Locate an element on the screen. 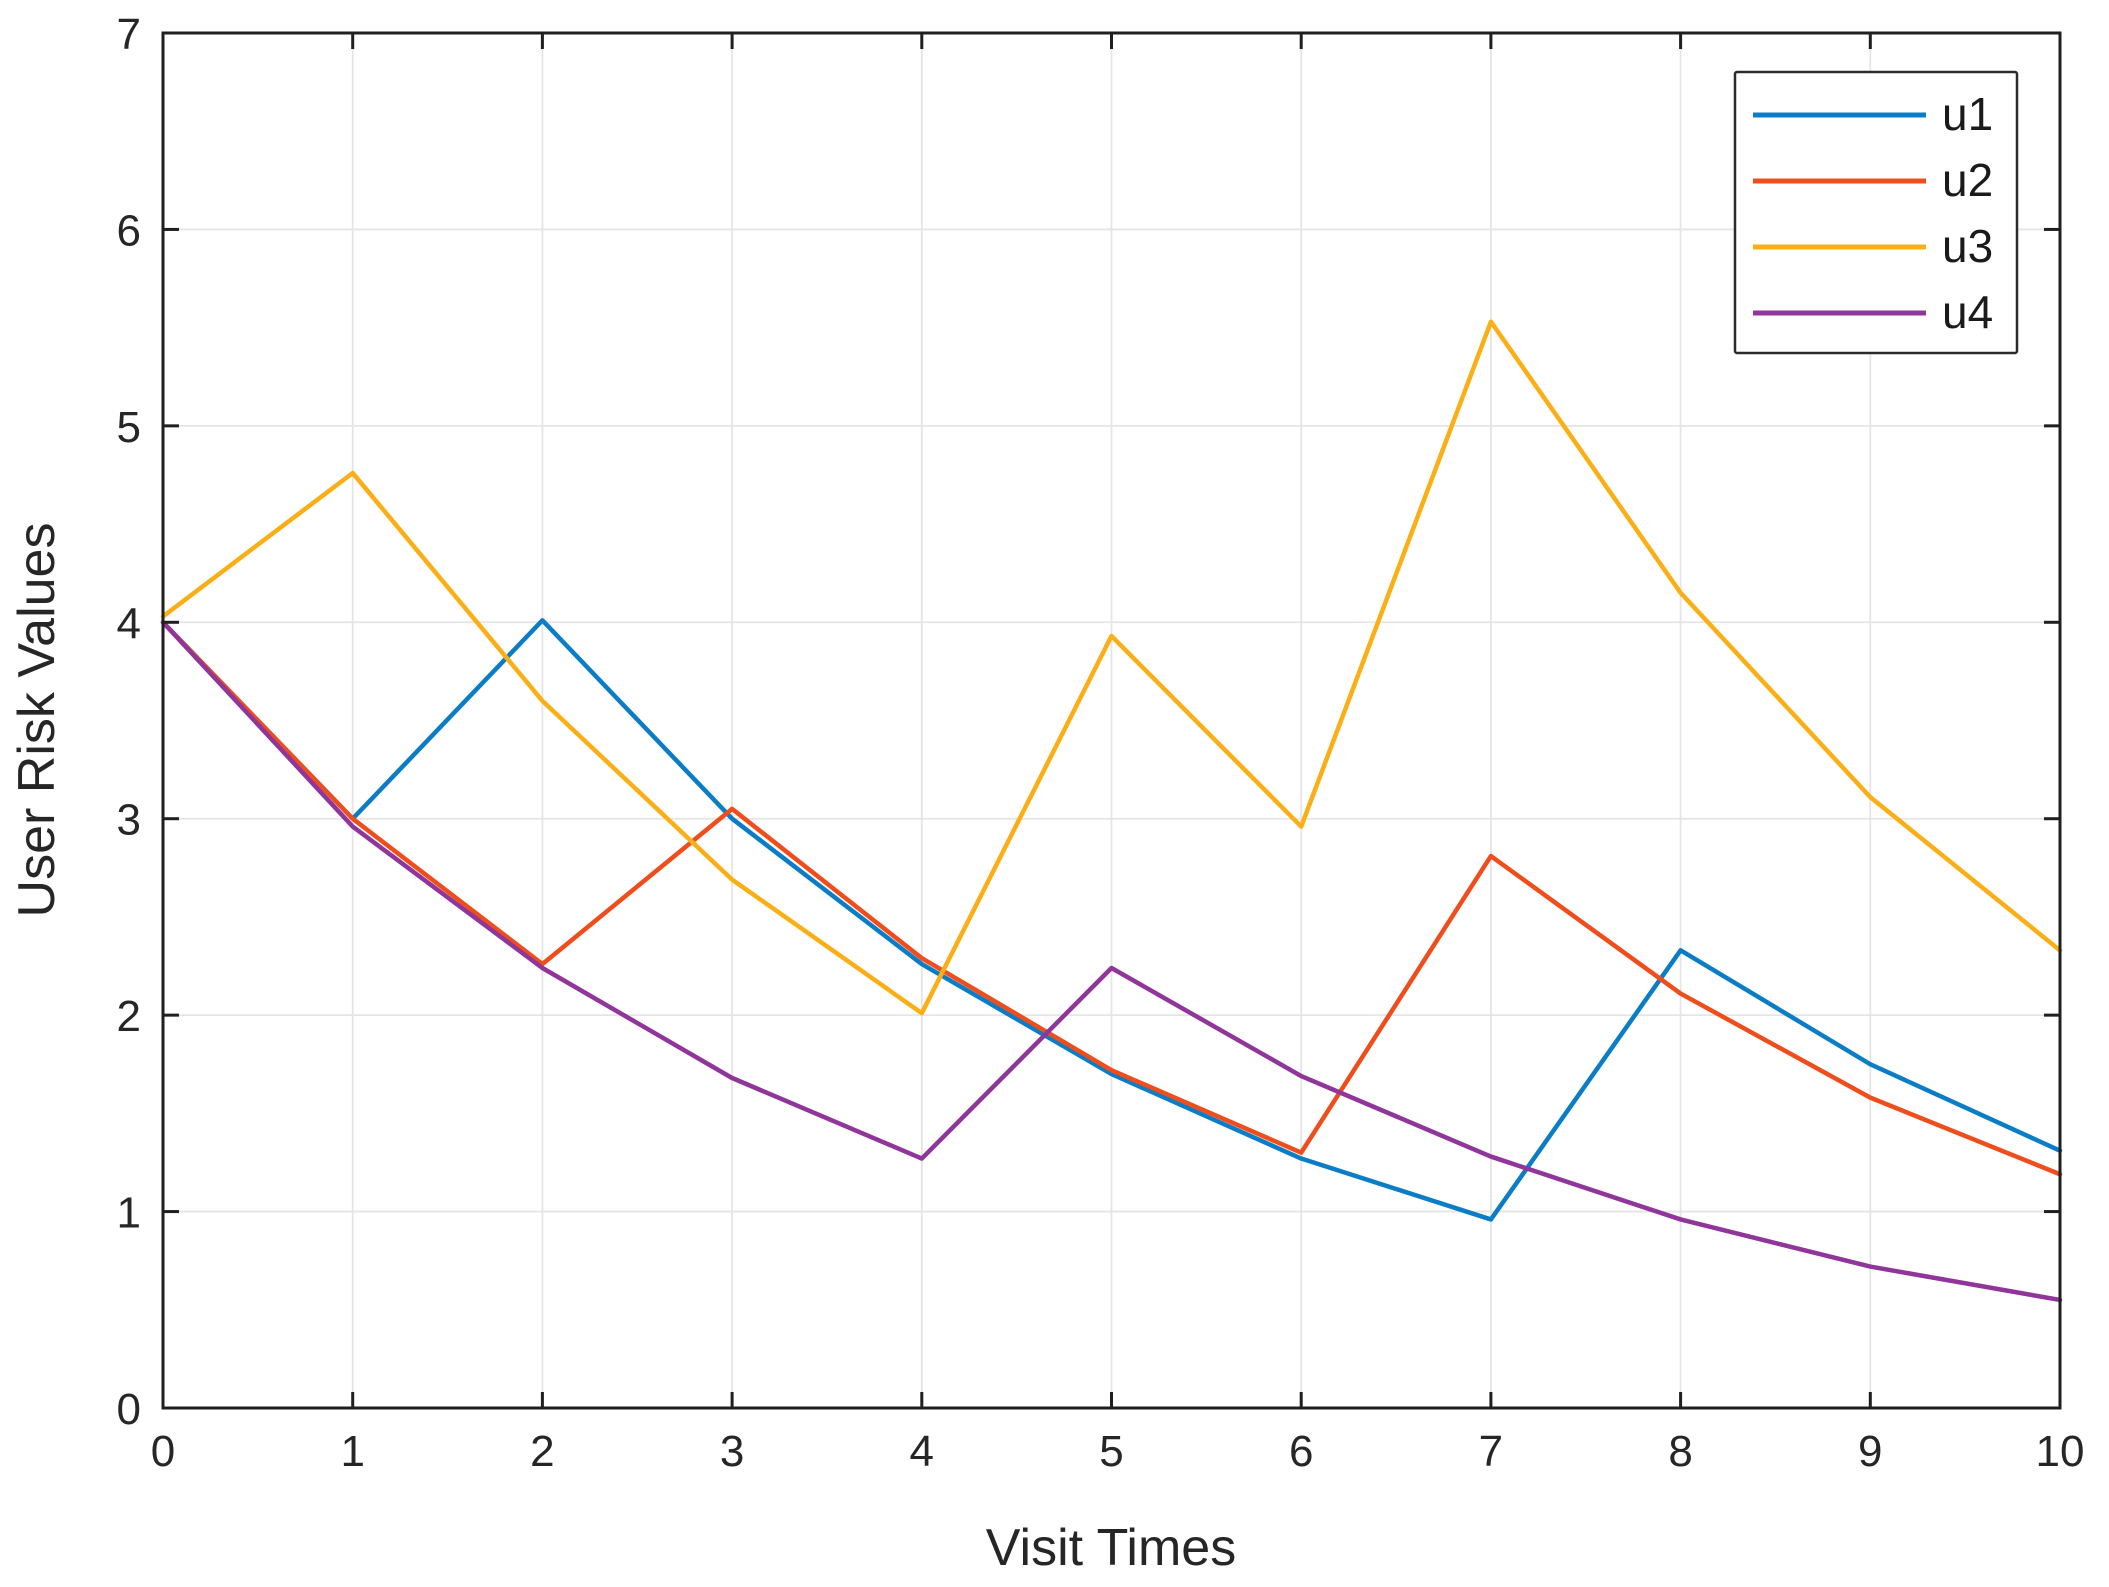 The image size is (2109, 1587). y-axis-label: User Risk Values is located at coordinates (37, 720).